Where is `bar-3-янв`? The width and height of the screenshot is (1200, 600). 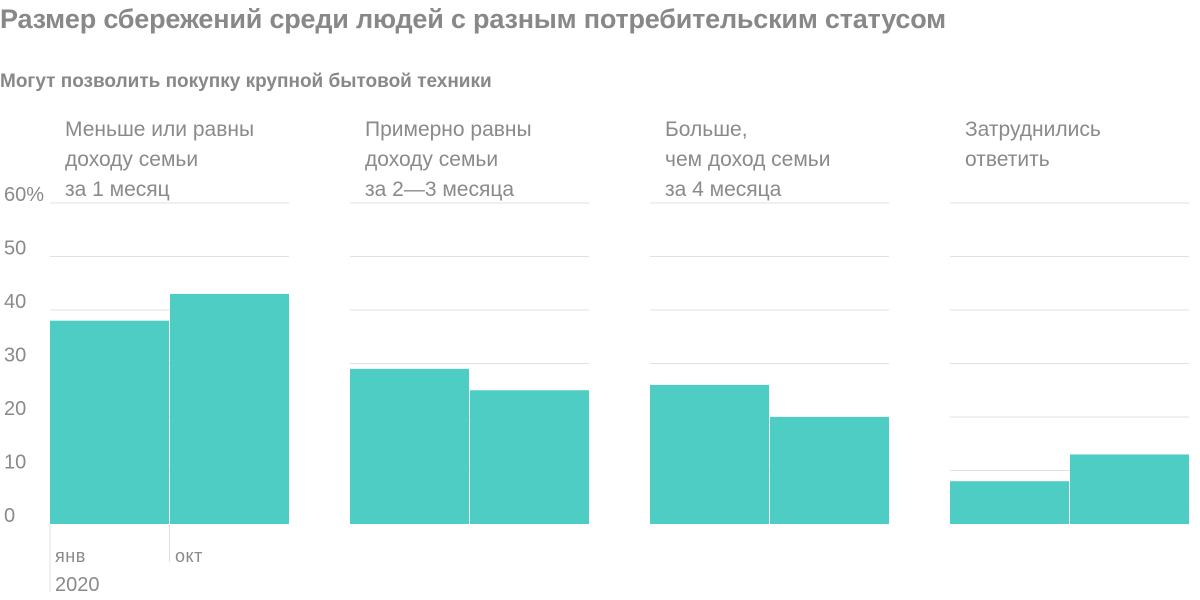
bar-3-янв is located at coordinates (709, 454).